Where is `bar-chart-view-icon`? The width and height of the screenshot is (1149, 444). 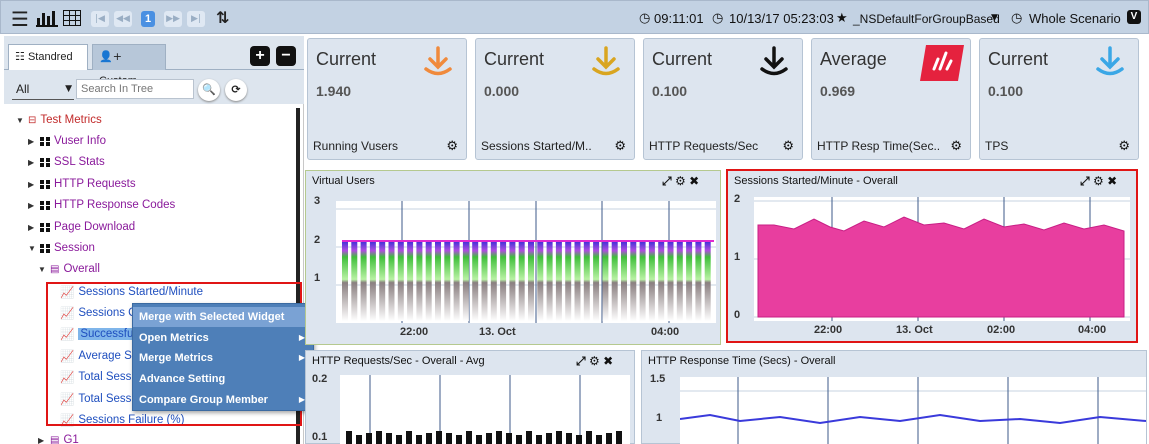 bar-chart-view-icon is located at coordinates (47, 18).